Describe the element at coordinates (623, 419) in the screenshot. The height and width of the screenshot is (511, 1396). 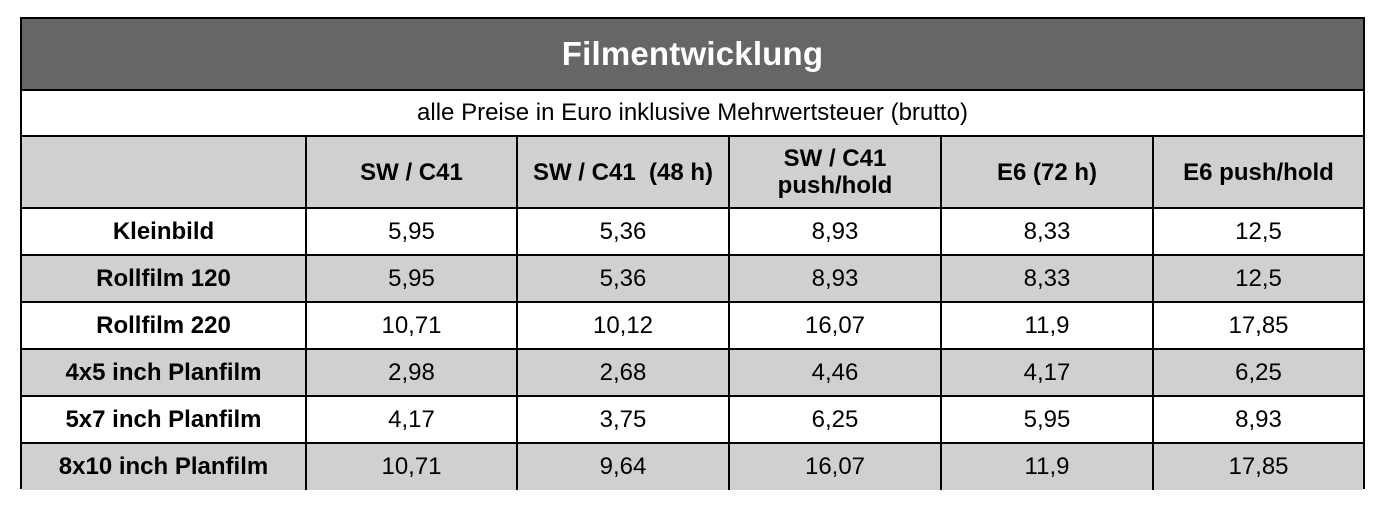
I see `table-cell: 3,75` at that location.